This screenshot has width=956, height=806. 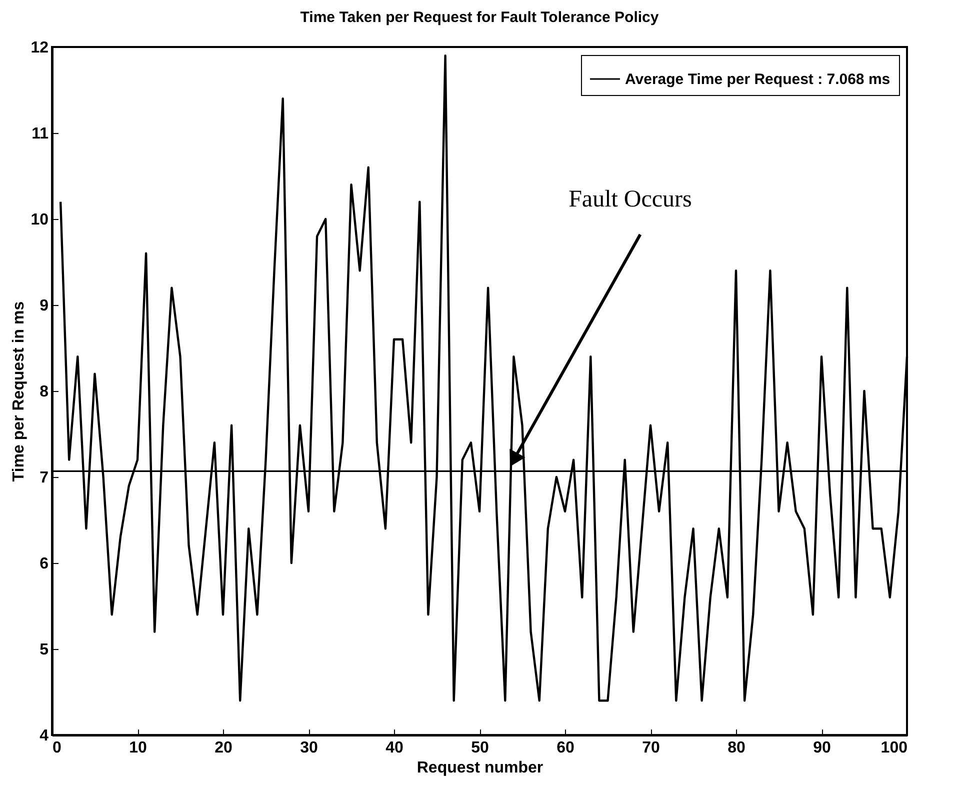 What do you see at coordinates (565, 748) in the screenshot?
I see `x-tick-label: 60` at bounding box center [565, 748].